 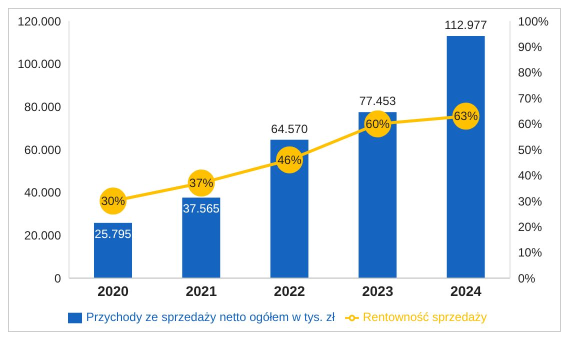 What do you see at coordinates (530, 124) in the screenshot?
I see `y2-tick-label: 60%` at bounding box center [530, 124].